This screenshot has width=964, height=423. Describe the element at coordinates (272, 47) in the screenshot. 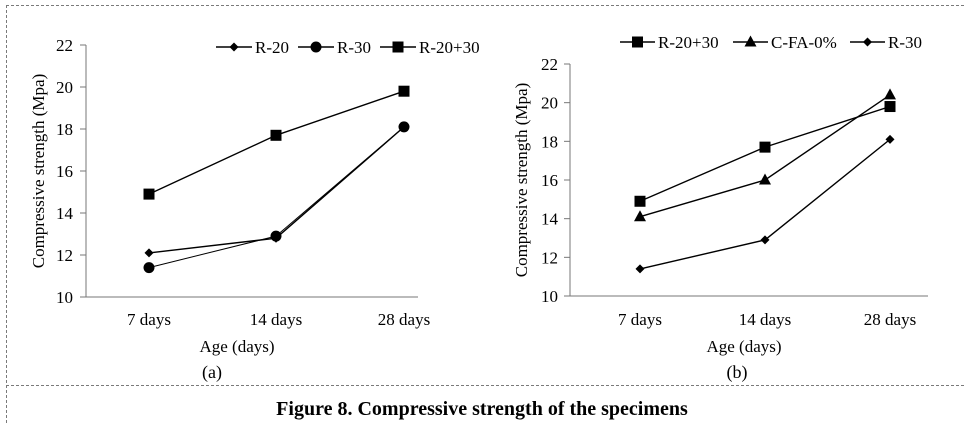

I see `legend-label: R-20` at that location.